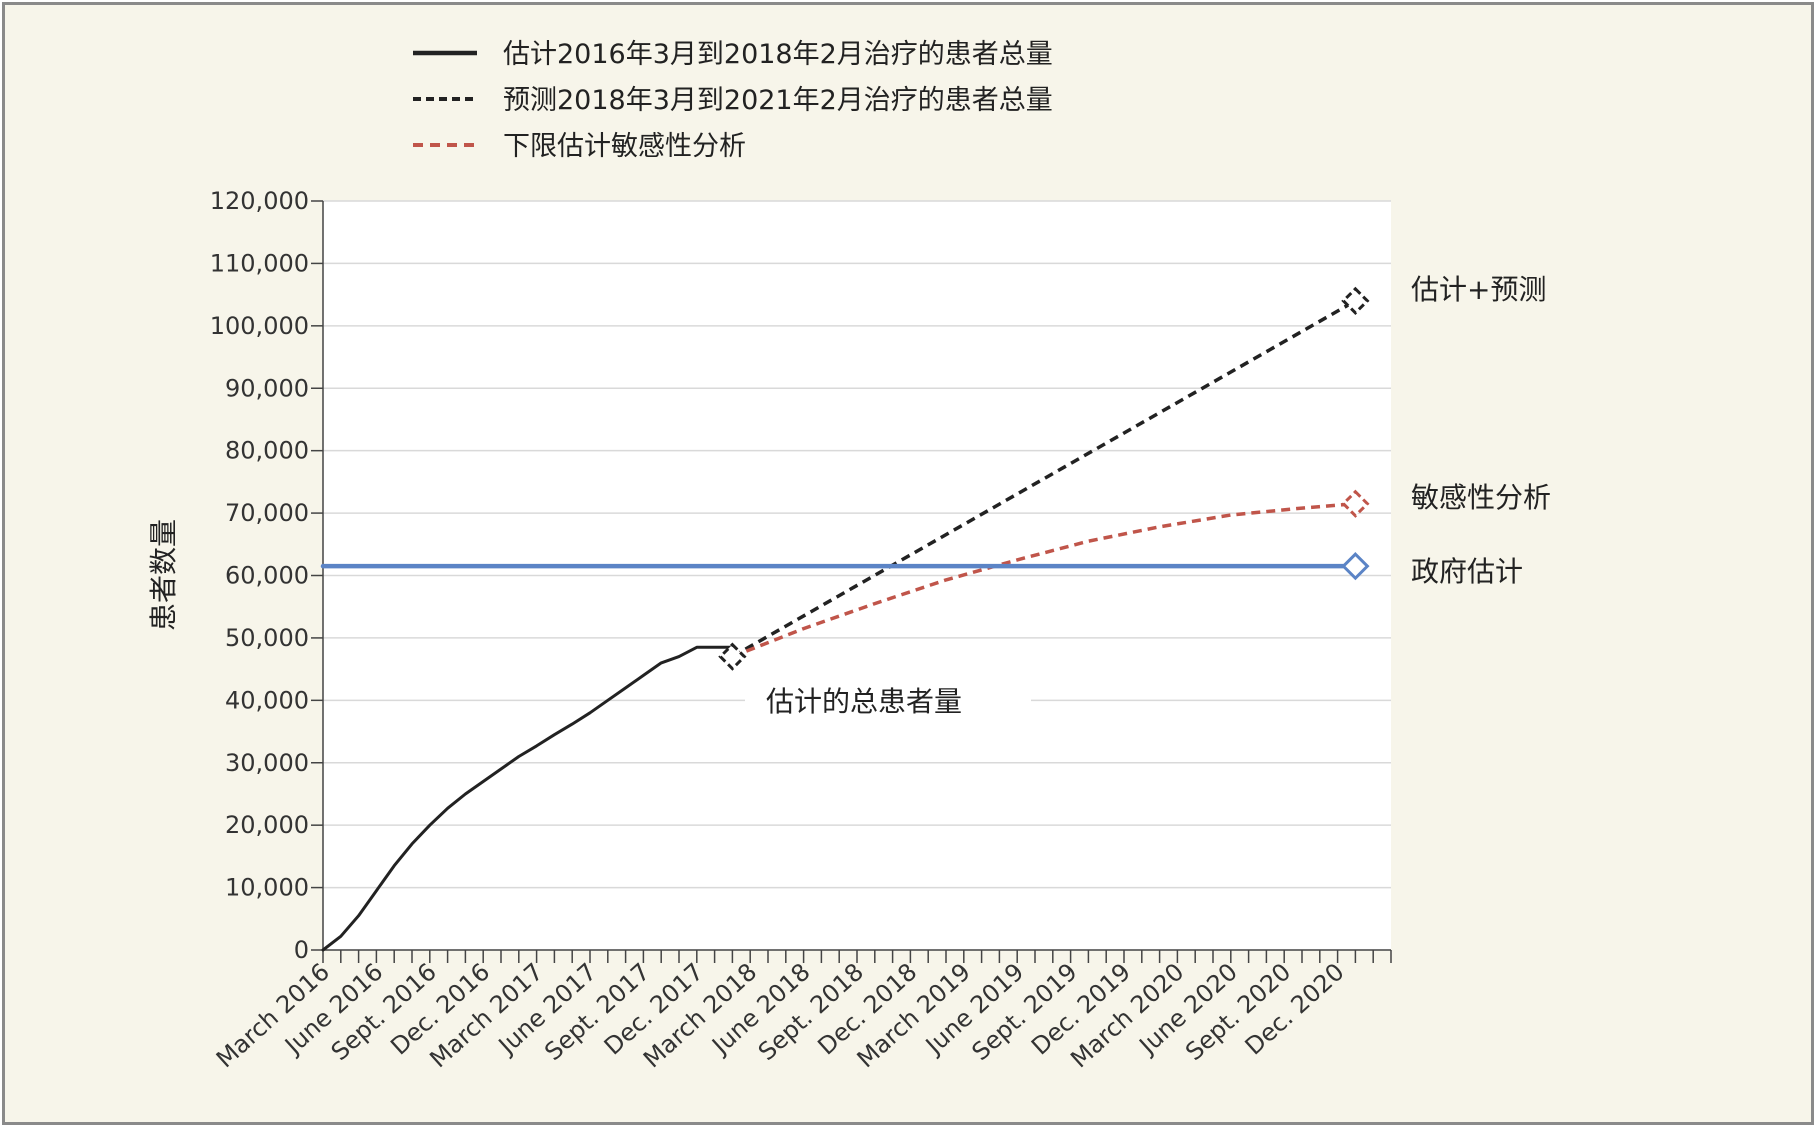 Image resolution: width=1814 pixels, height=1125 pixels. Describe the element at coordinates (1043, 580) in the screenshot. I see `series-line-sensitivity` at that location.